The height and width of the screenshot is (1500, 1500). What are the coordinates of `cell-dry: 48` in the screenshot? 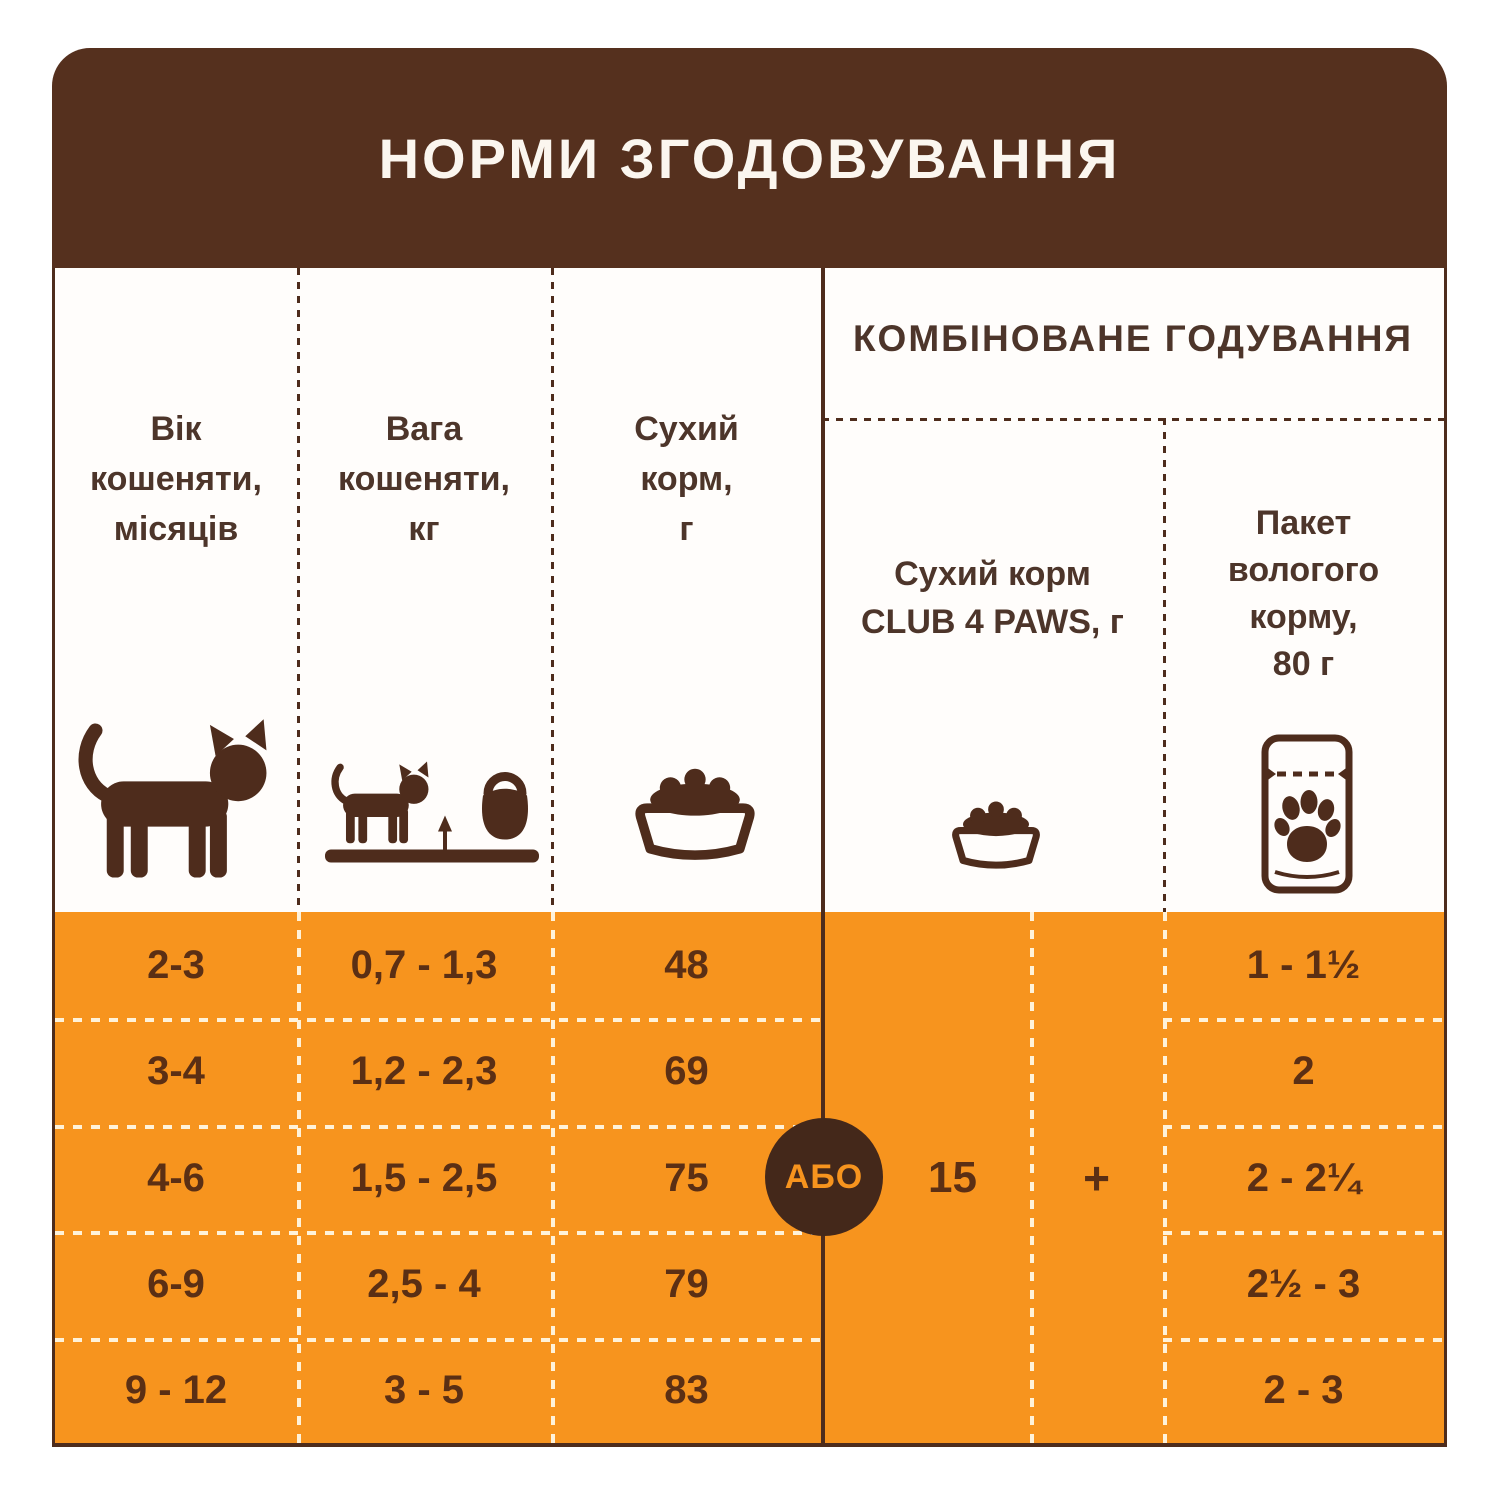 It's located at (686, 964).